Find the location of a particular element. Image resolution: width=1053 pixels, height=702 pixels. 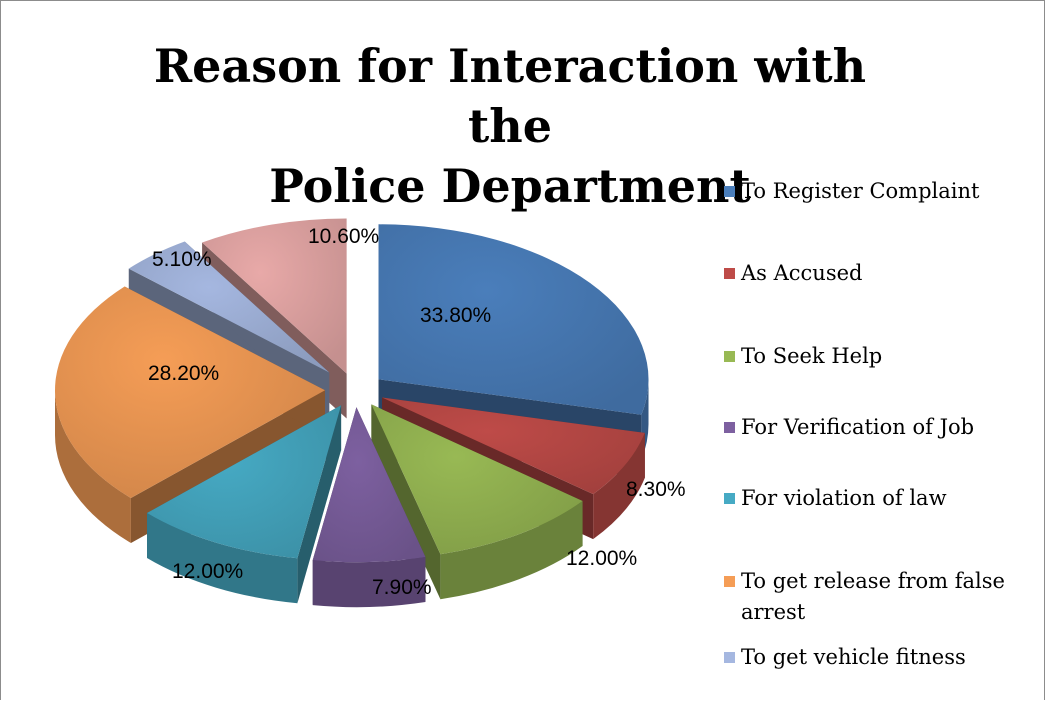

chart-title-line-2: Police Department is located at coordinates (510, 186).